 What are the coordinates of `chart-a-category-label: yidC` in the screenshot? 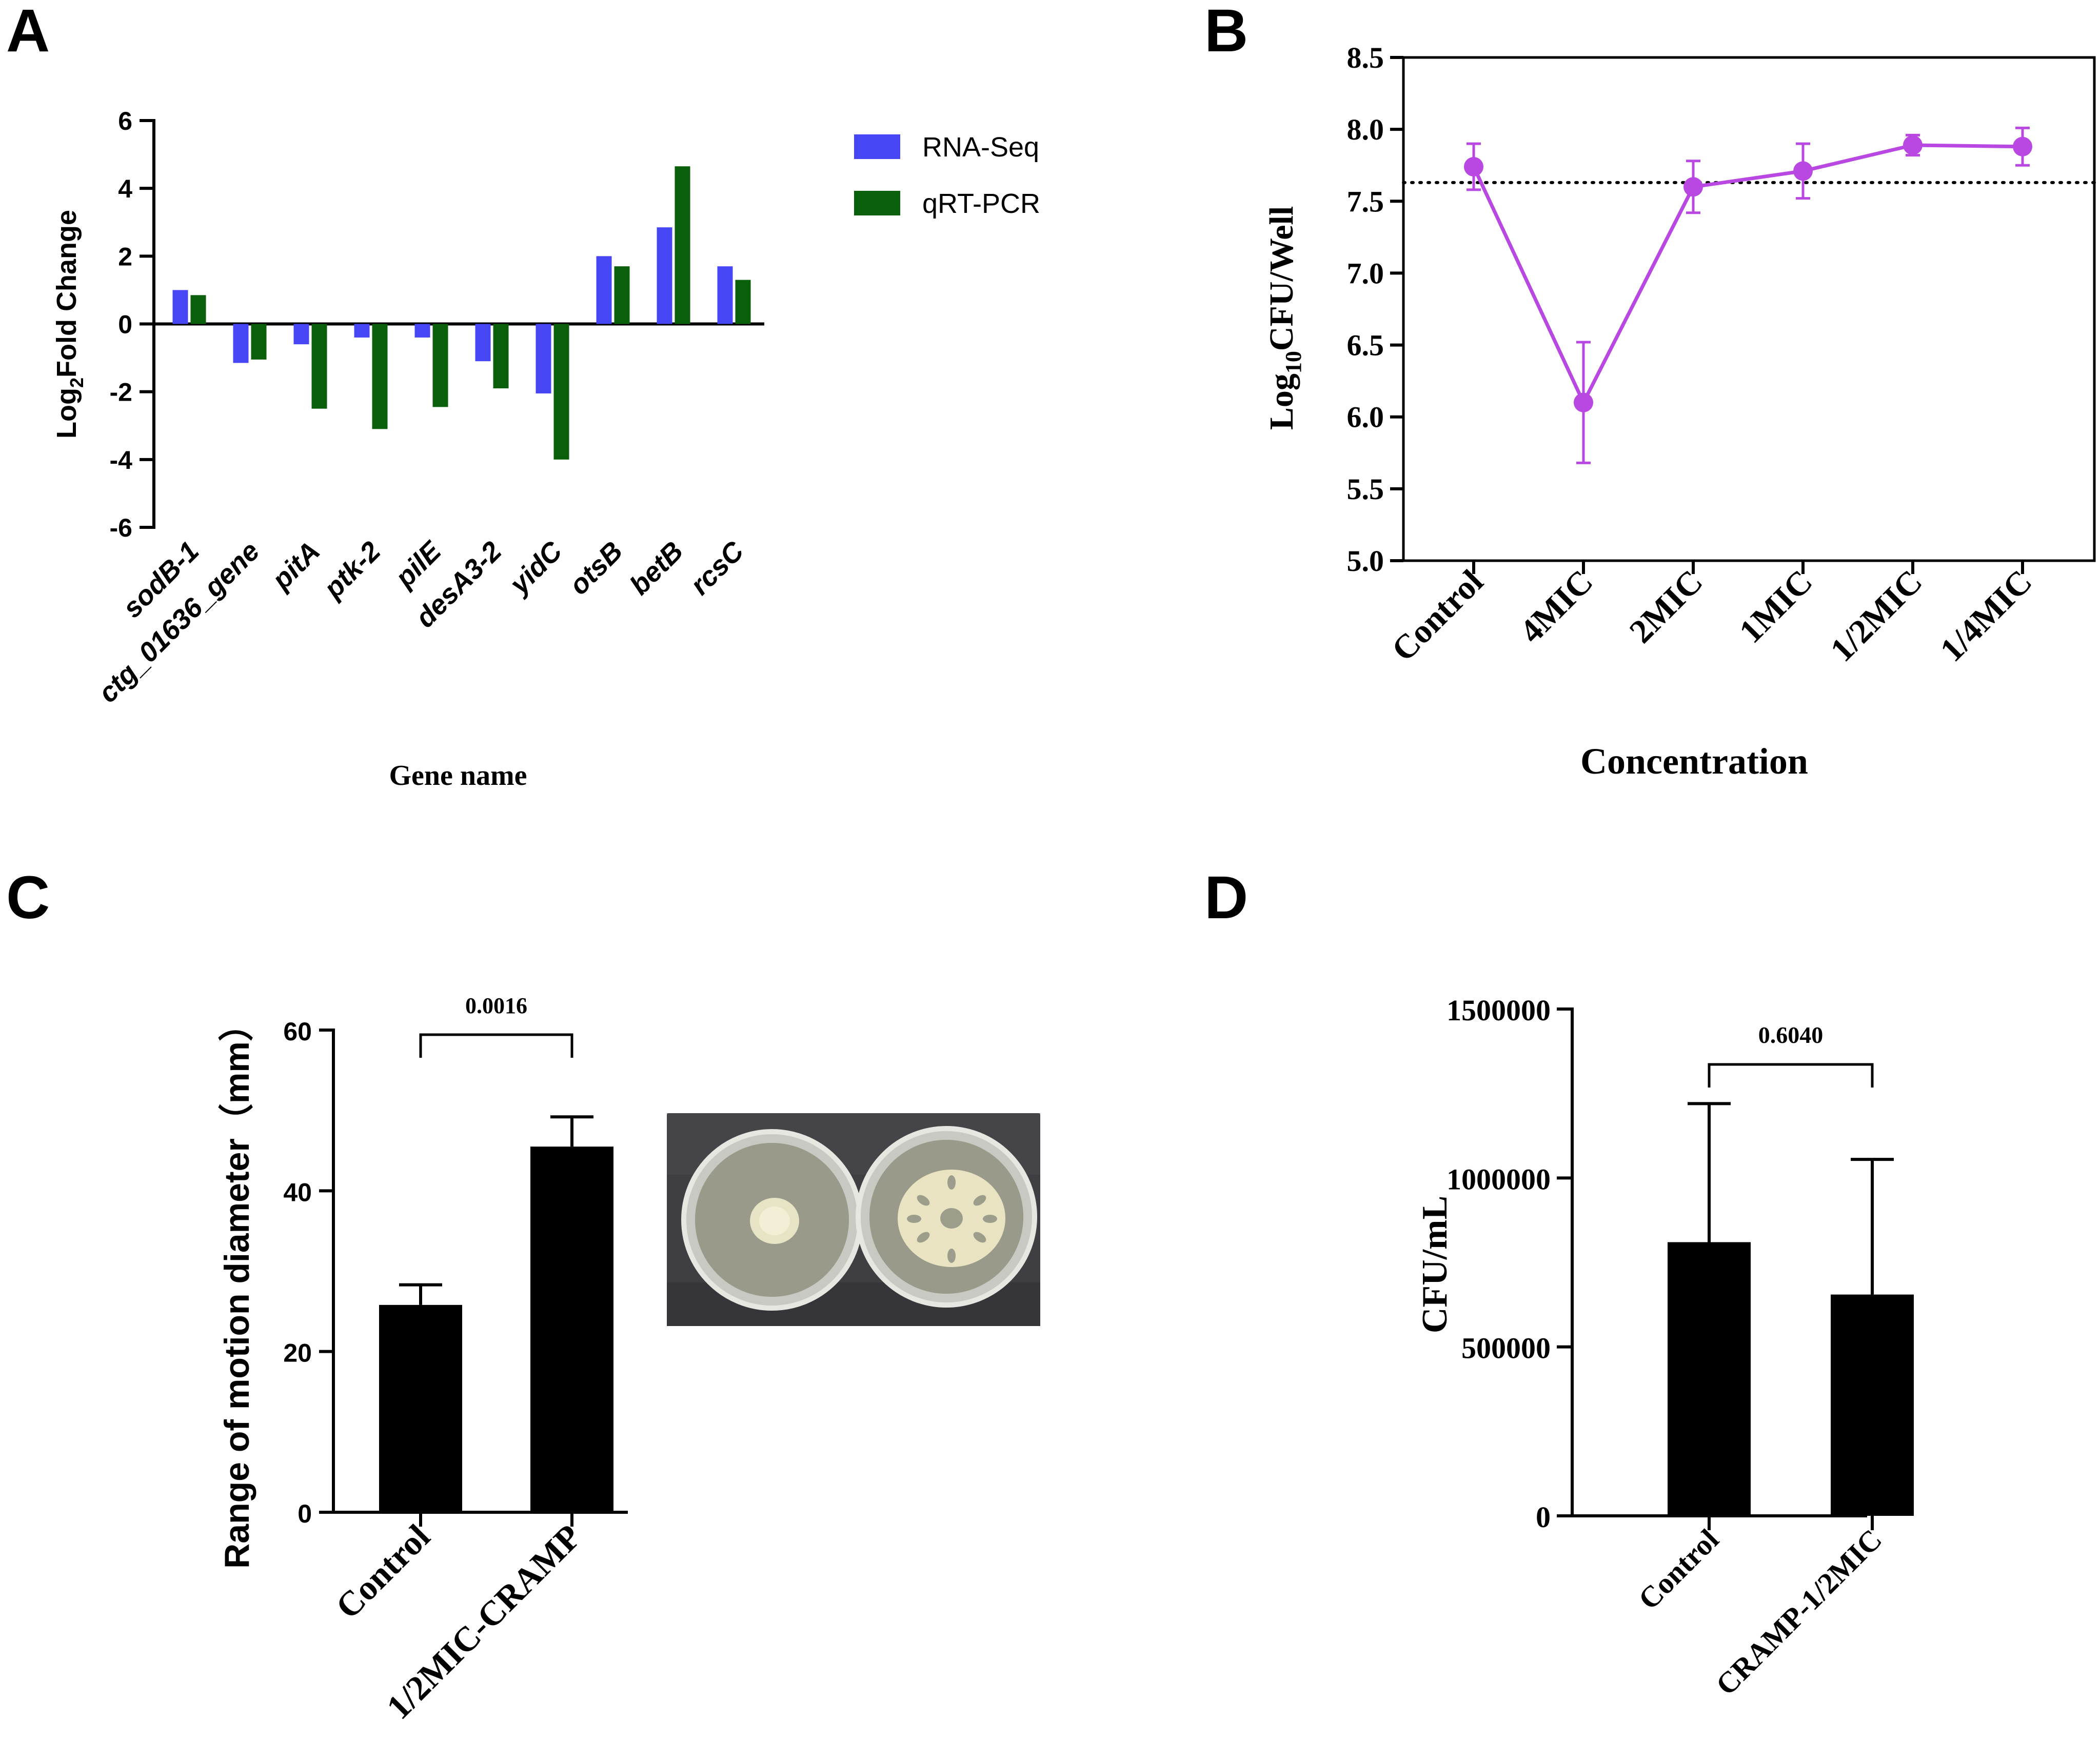 It's located at (536, 568).